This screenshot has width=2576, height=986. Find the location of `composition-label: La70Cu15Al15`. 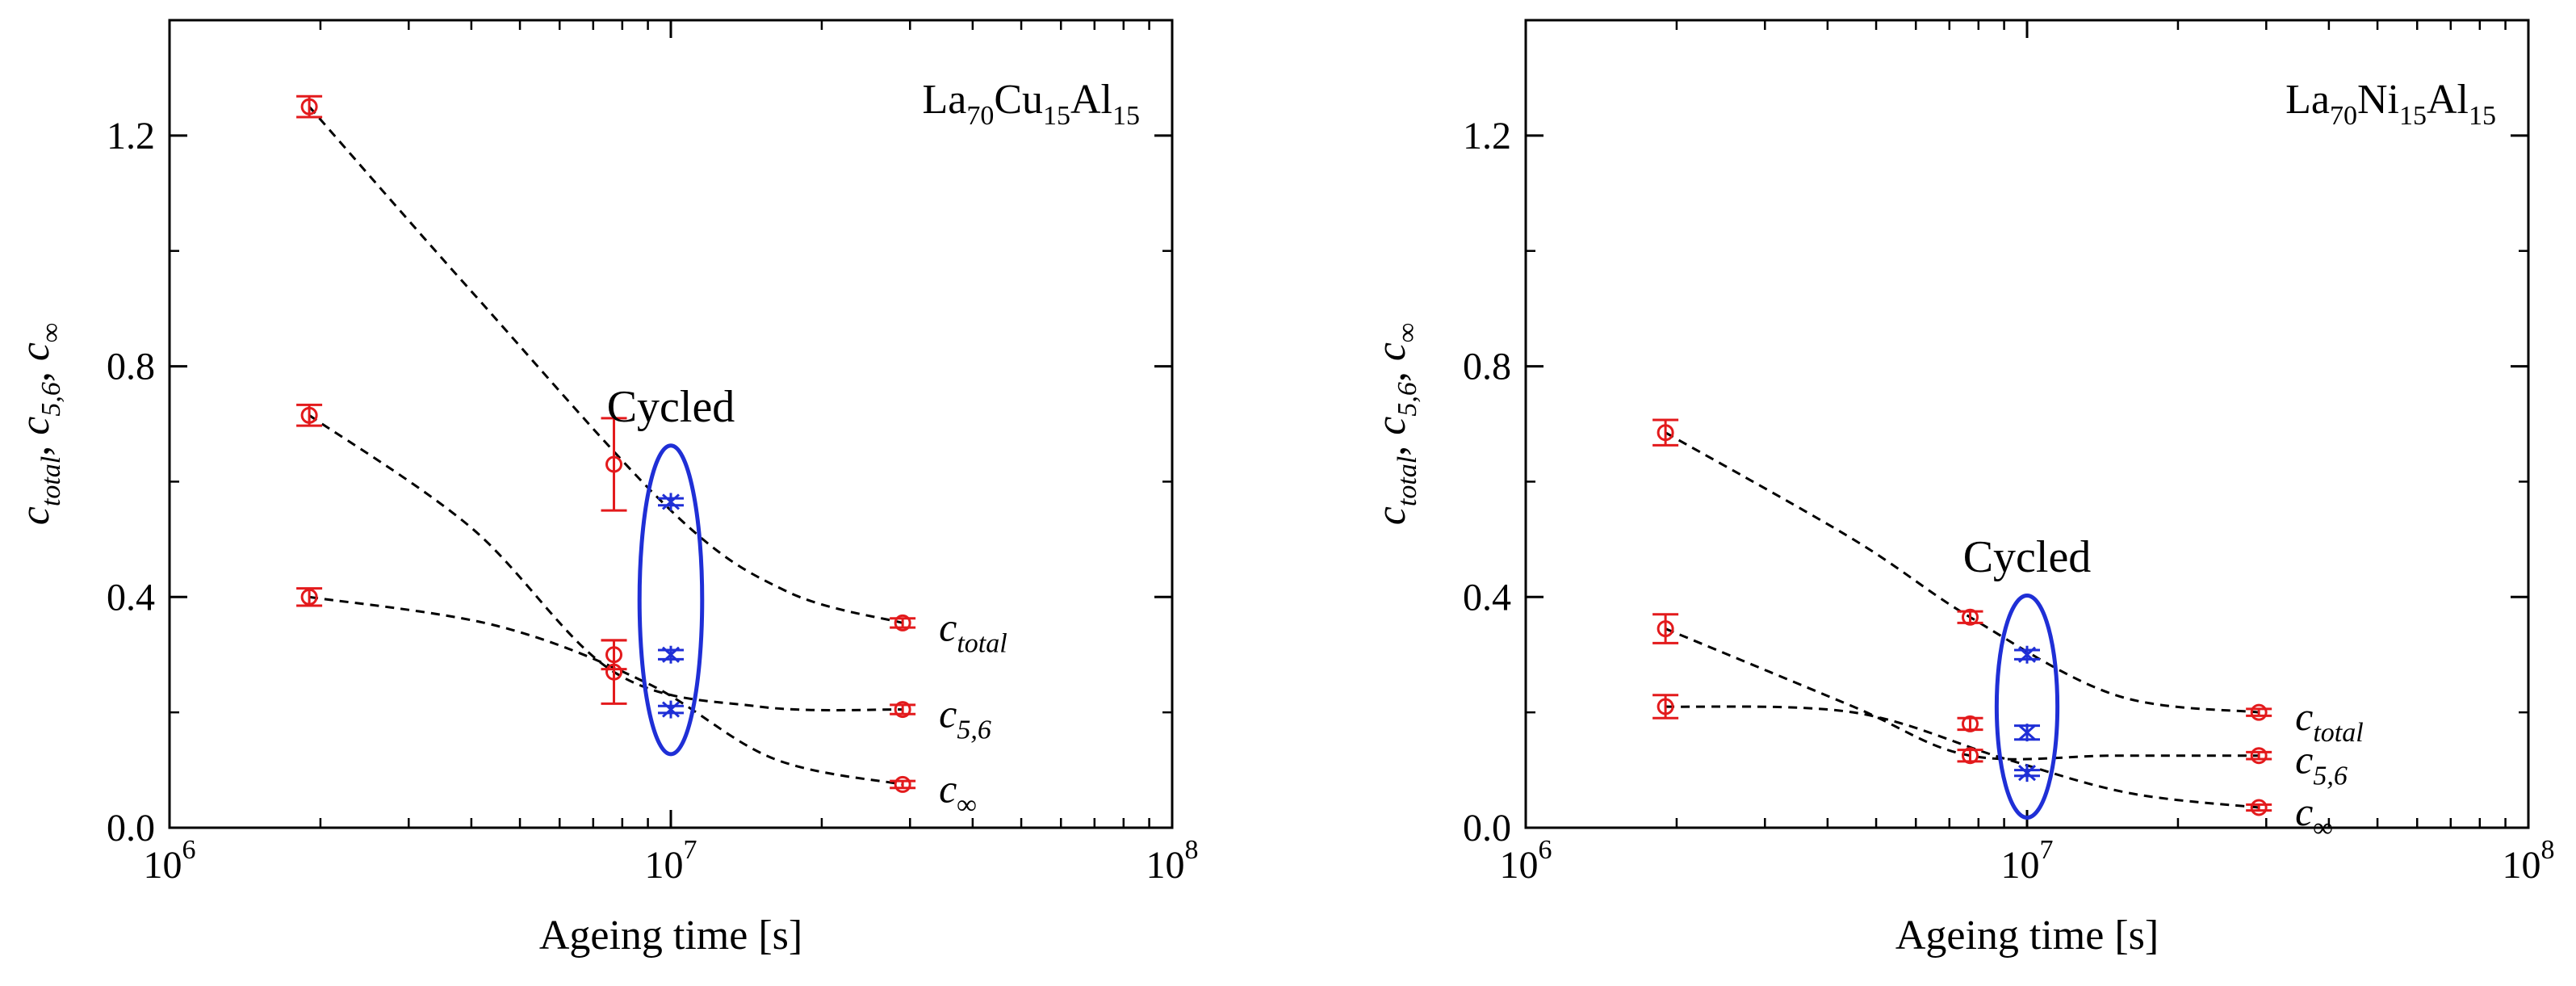

composition-label: La70Cu15Al15 is located at coordinates (1031, 104).